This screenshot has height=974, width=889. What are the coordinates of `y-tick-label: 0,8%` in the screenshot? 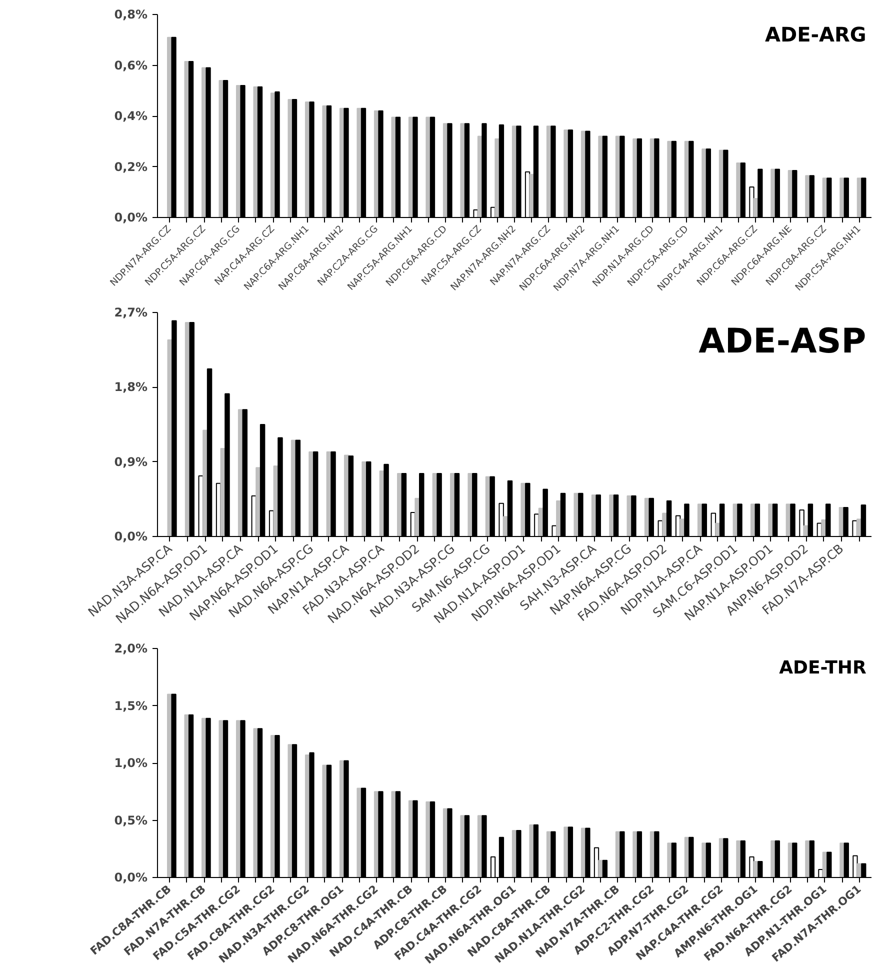 It's located at (131, 15).